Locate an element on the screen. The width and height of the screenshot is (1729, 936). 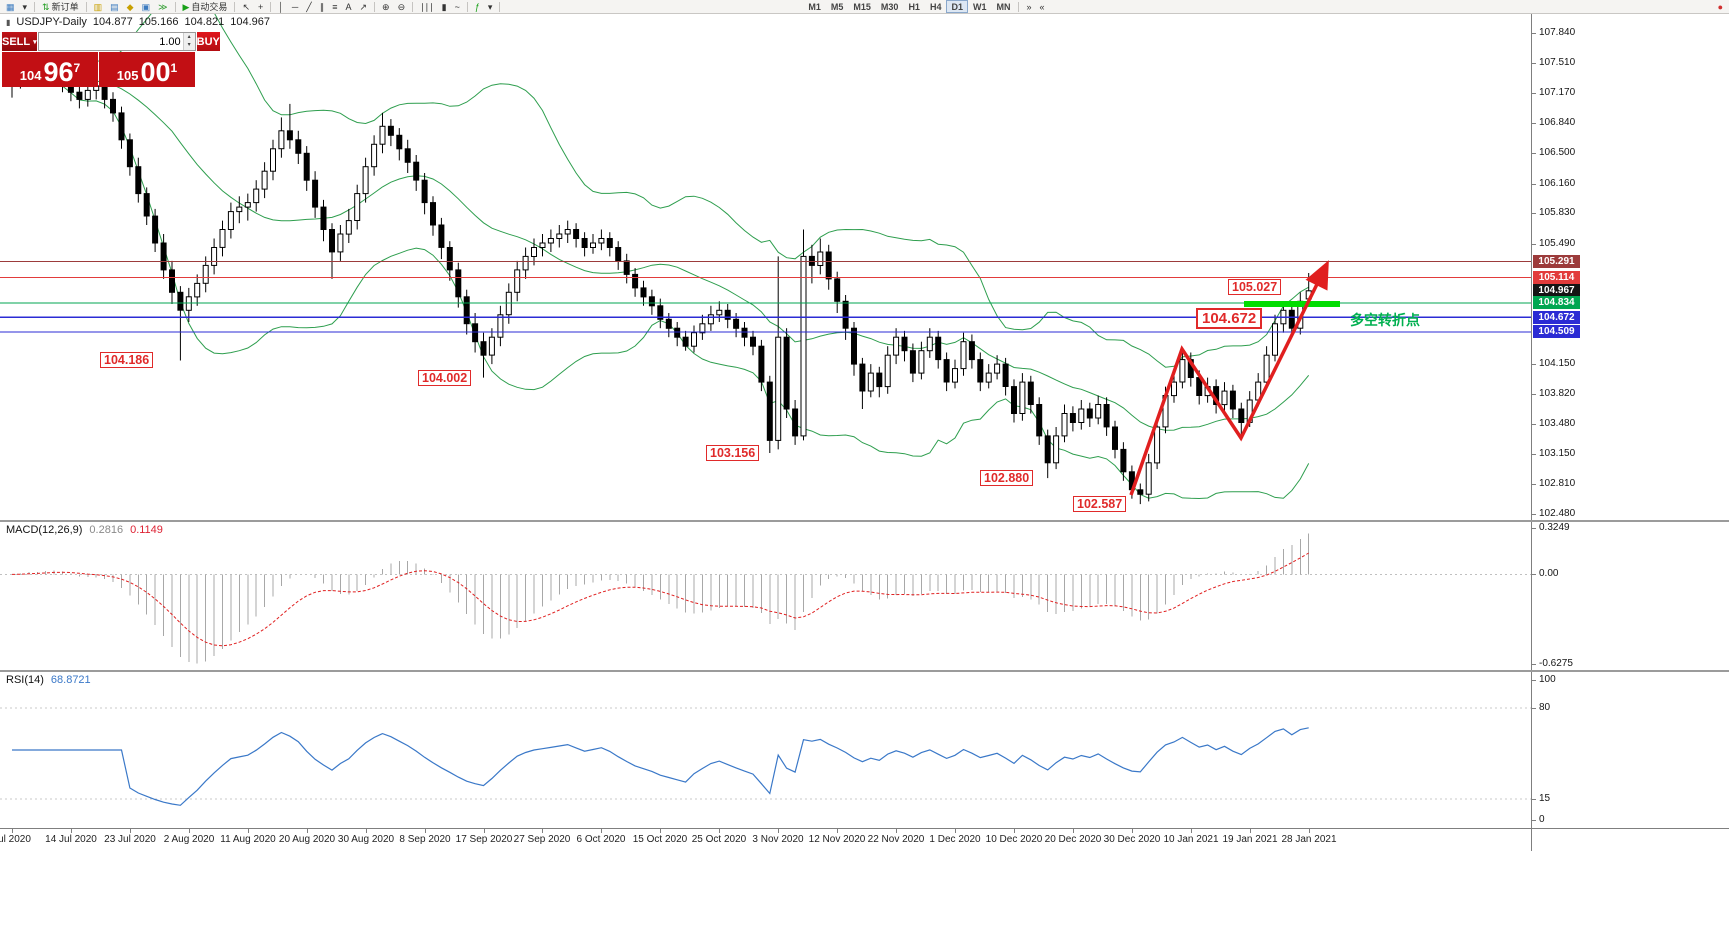
bar-chart-icon: ∣∣∣ is located at coordinates (427, 6).